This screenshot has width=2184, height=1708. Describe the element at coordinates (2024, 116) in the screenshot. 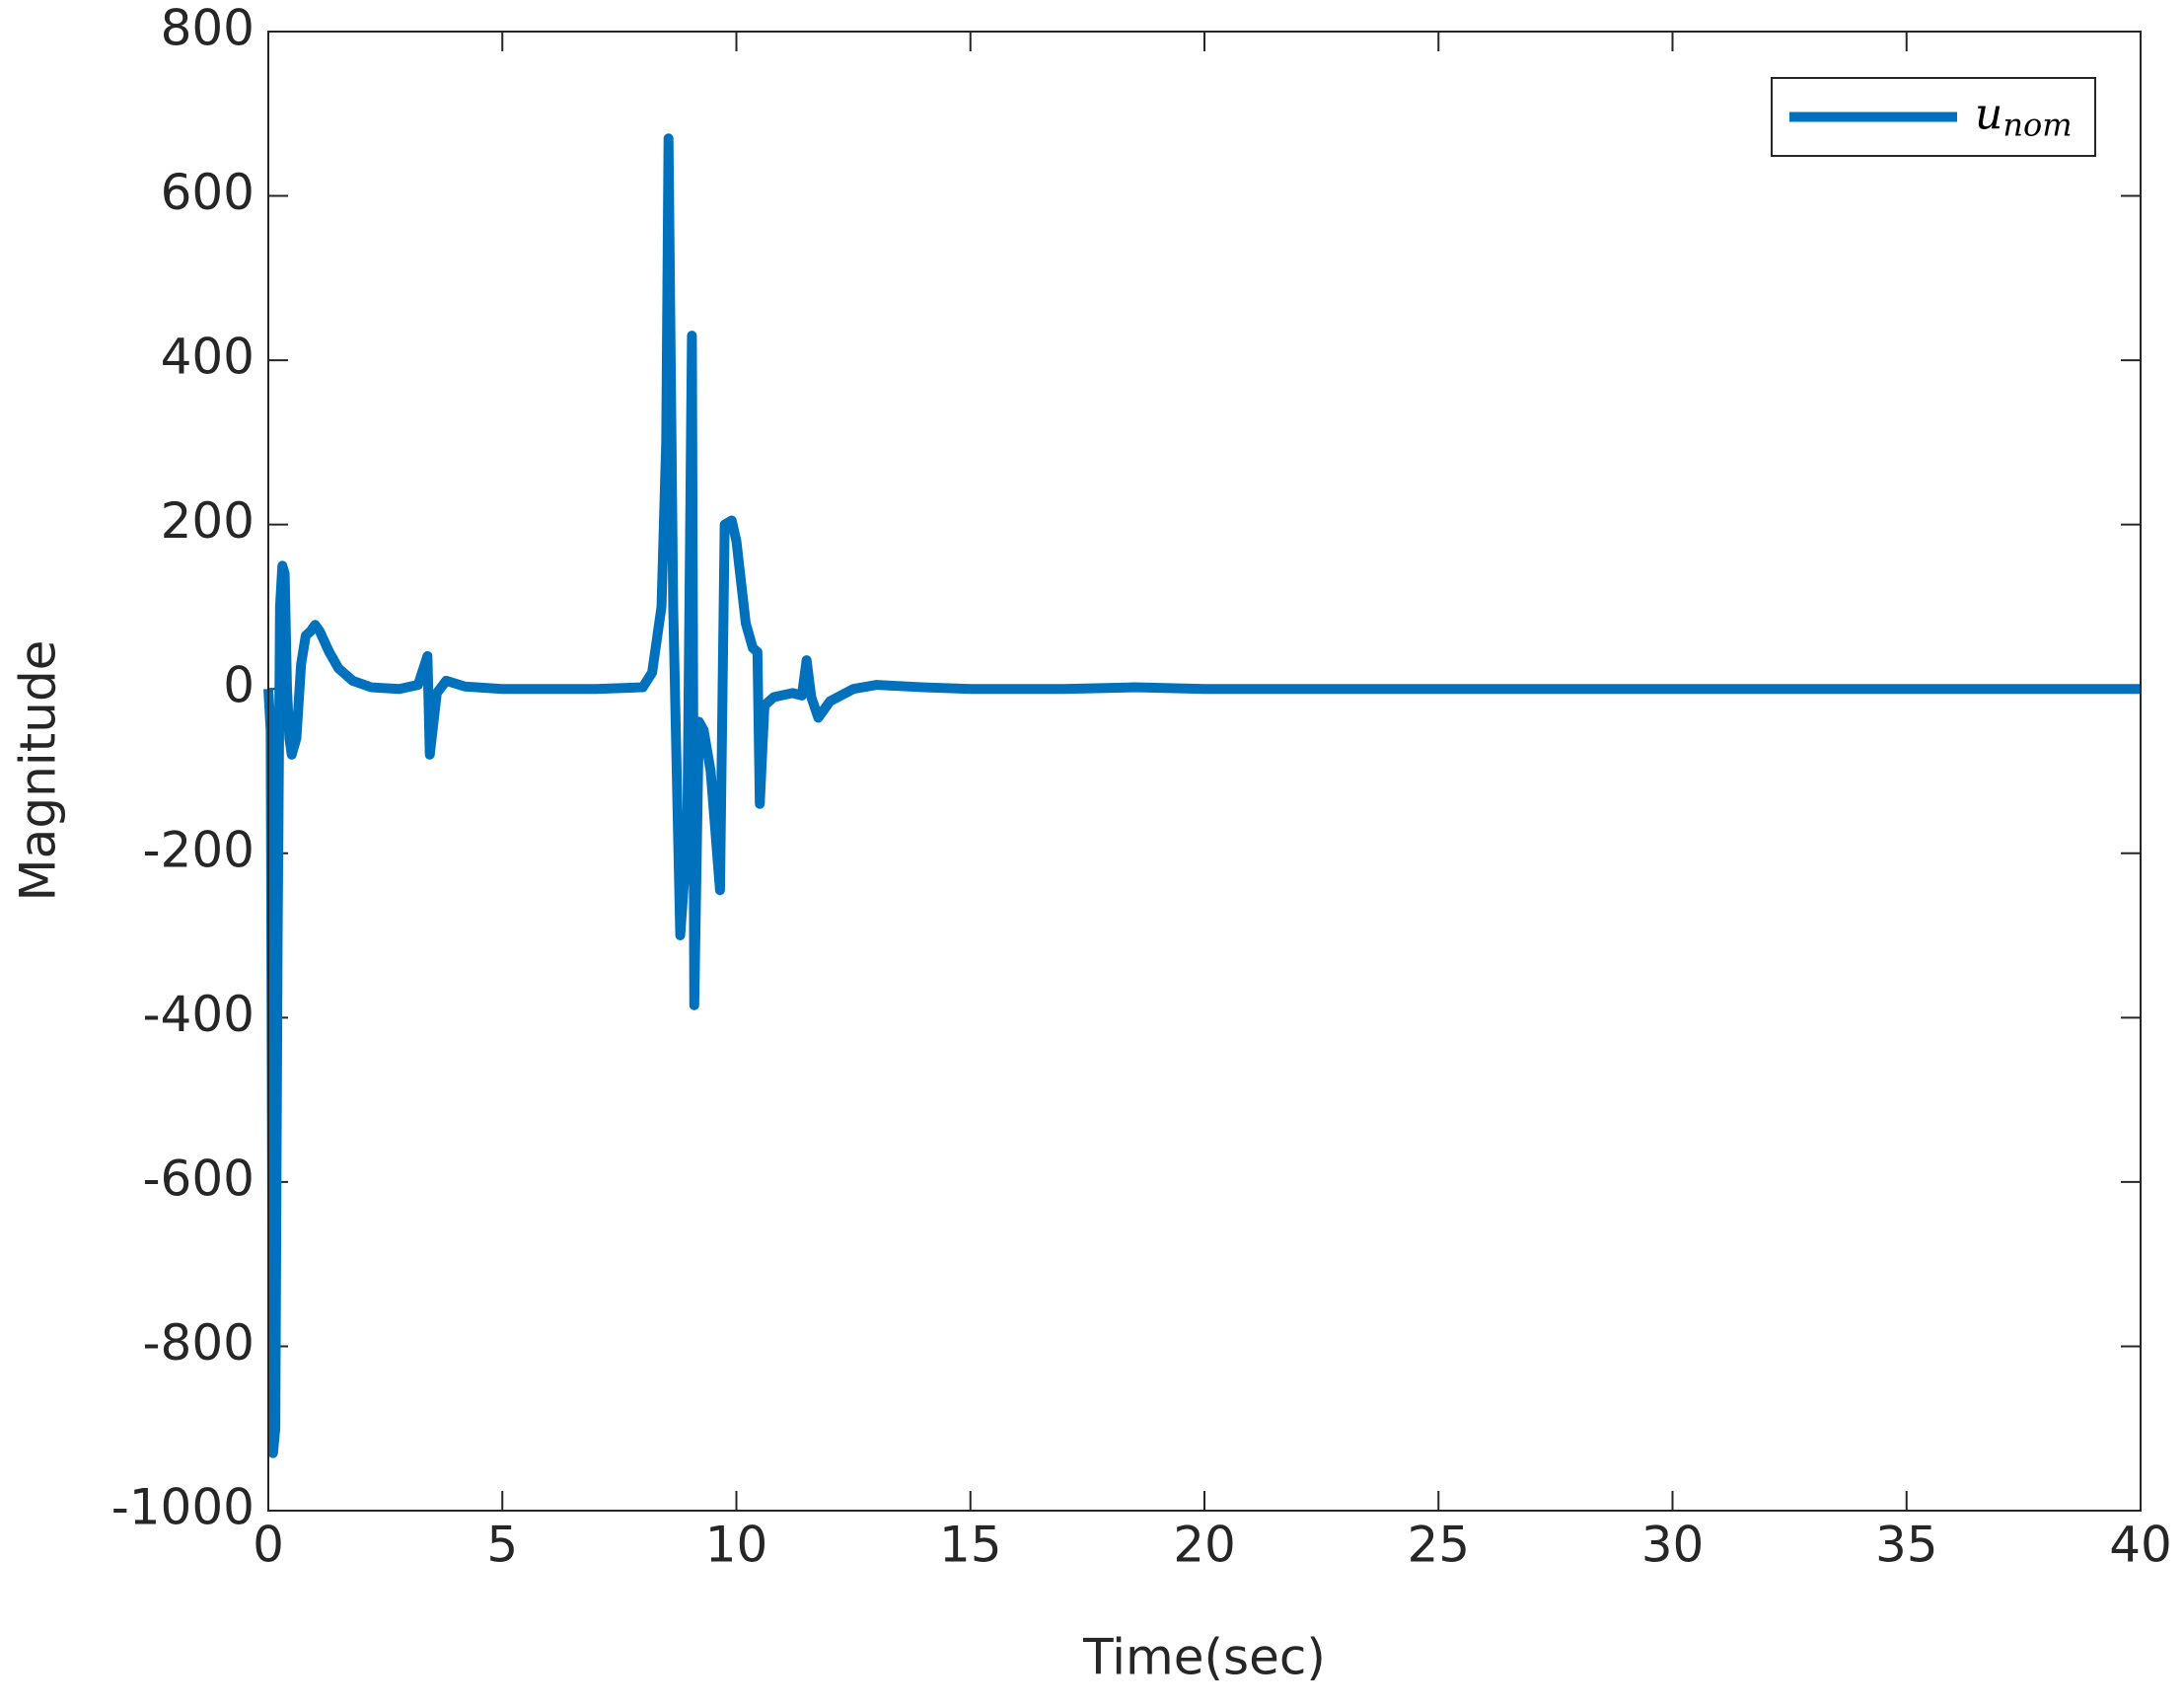

I see `legend-label: unom` at that location.